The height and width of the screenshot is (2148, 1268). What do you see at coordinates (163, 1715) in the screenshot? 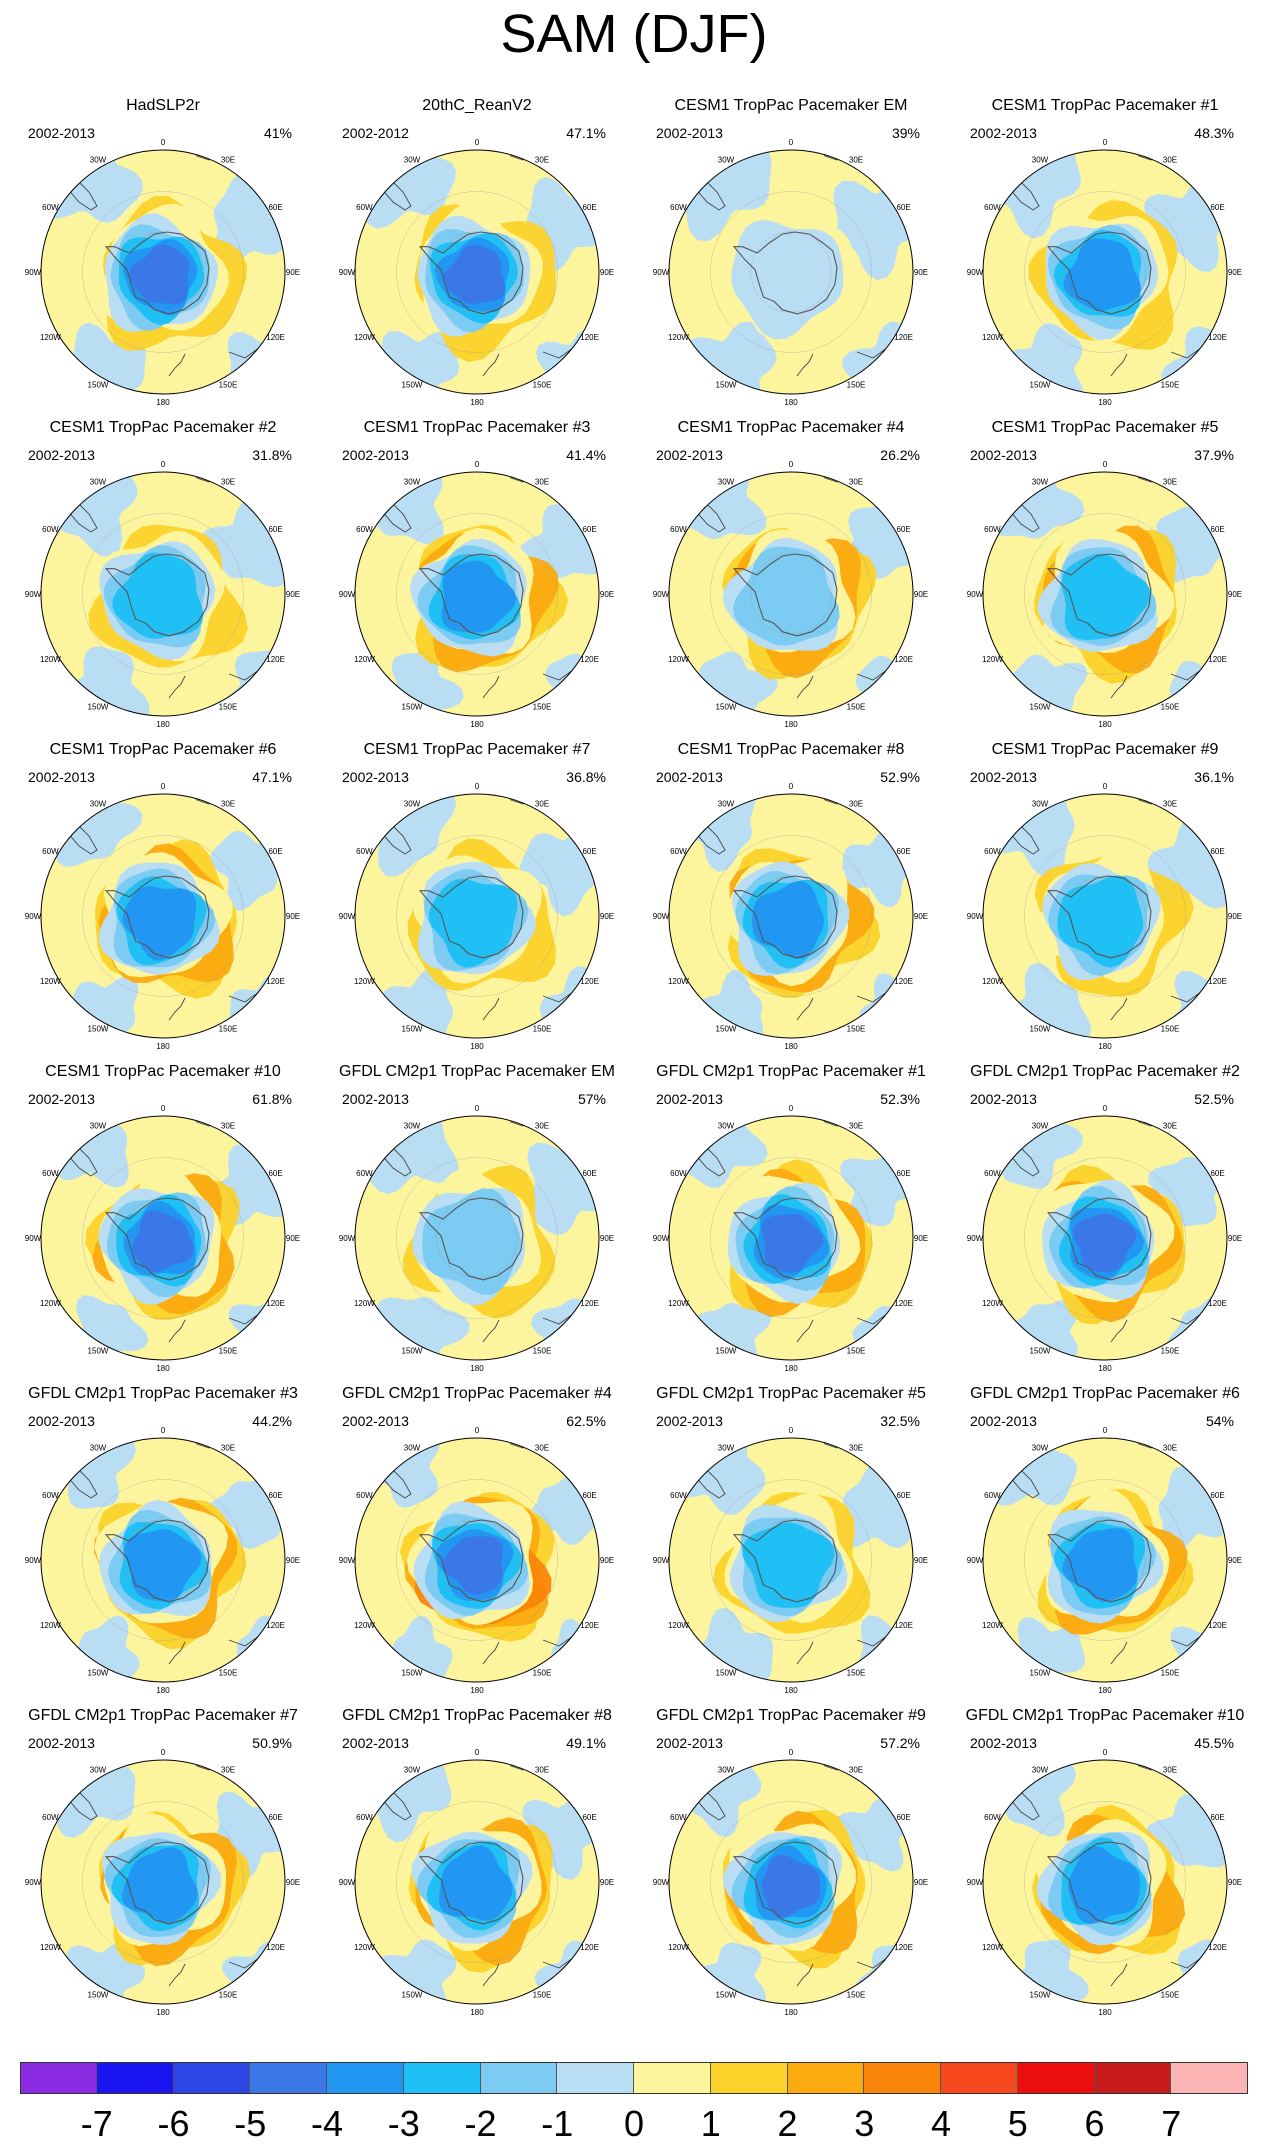
I see `panel-title: GFDL CM2p1 TropPac Pacemaker #7` at bounding box center [163, 1715].